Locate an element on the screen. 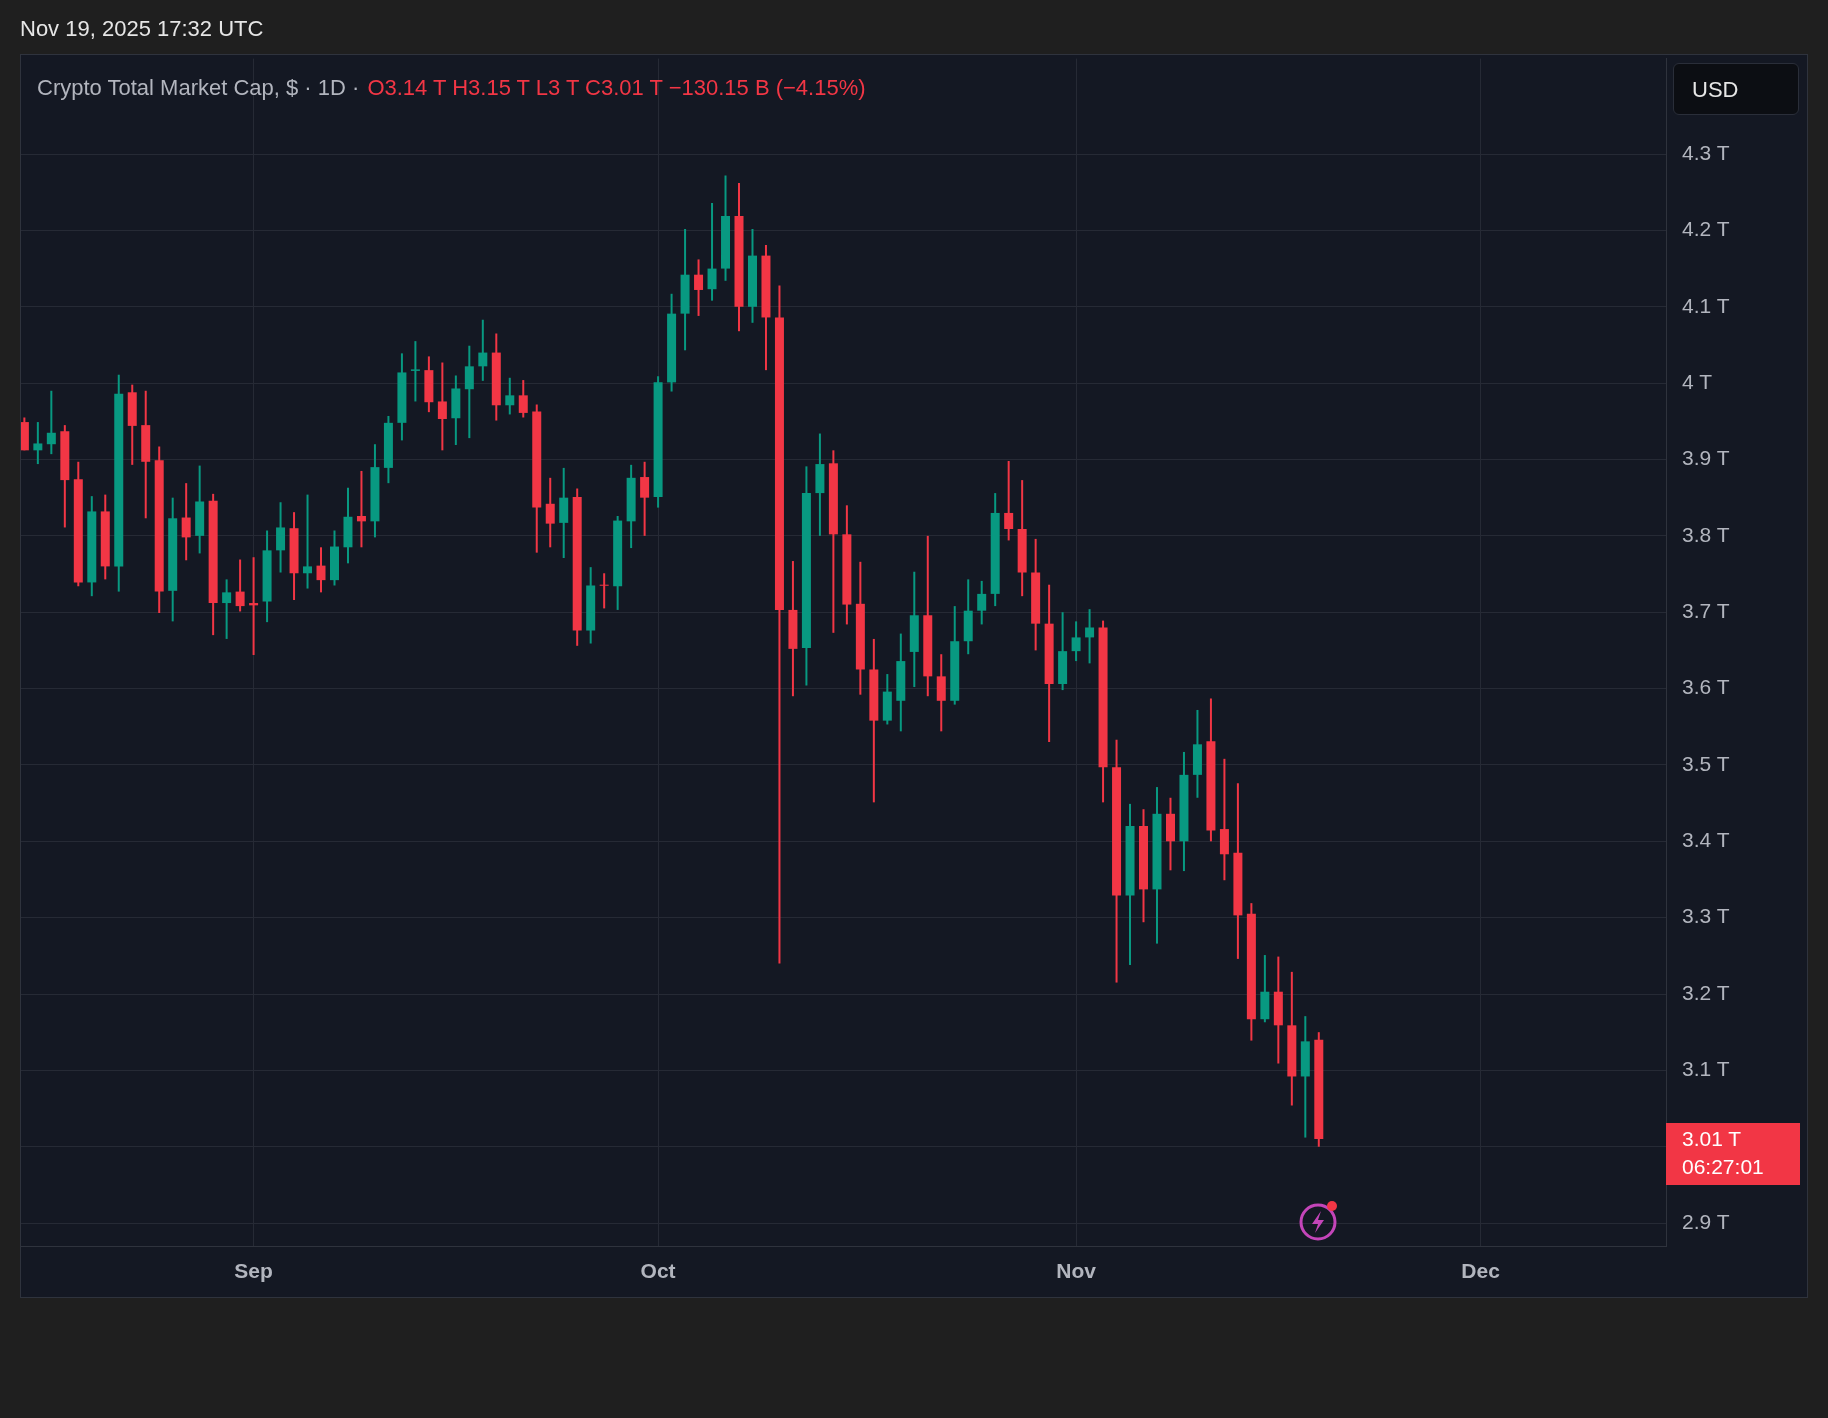 This screenshot has width=1828, height=1418. y-tick-label: 3.6 T is located at coordinates (1706, 687).